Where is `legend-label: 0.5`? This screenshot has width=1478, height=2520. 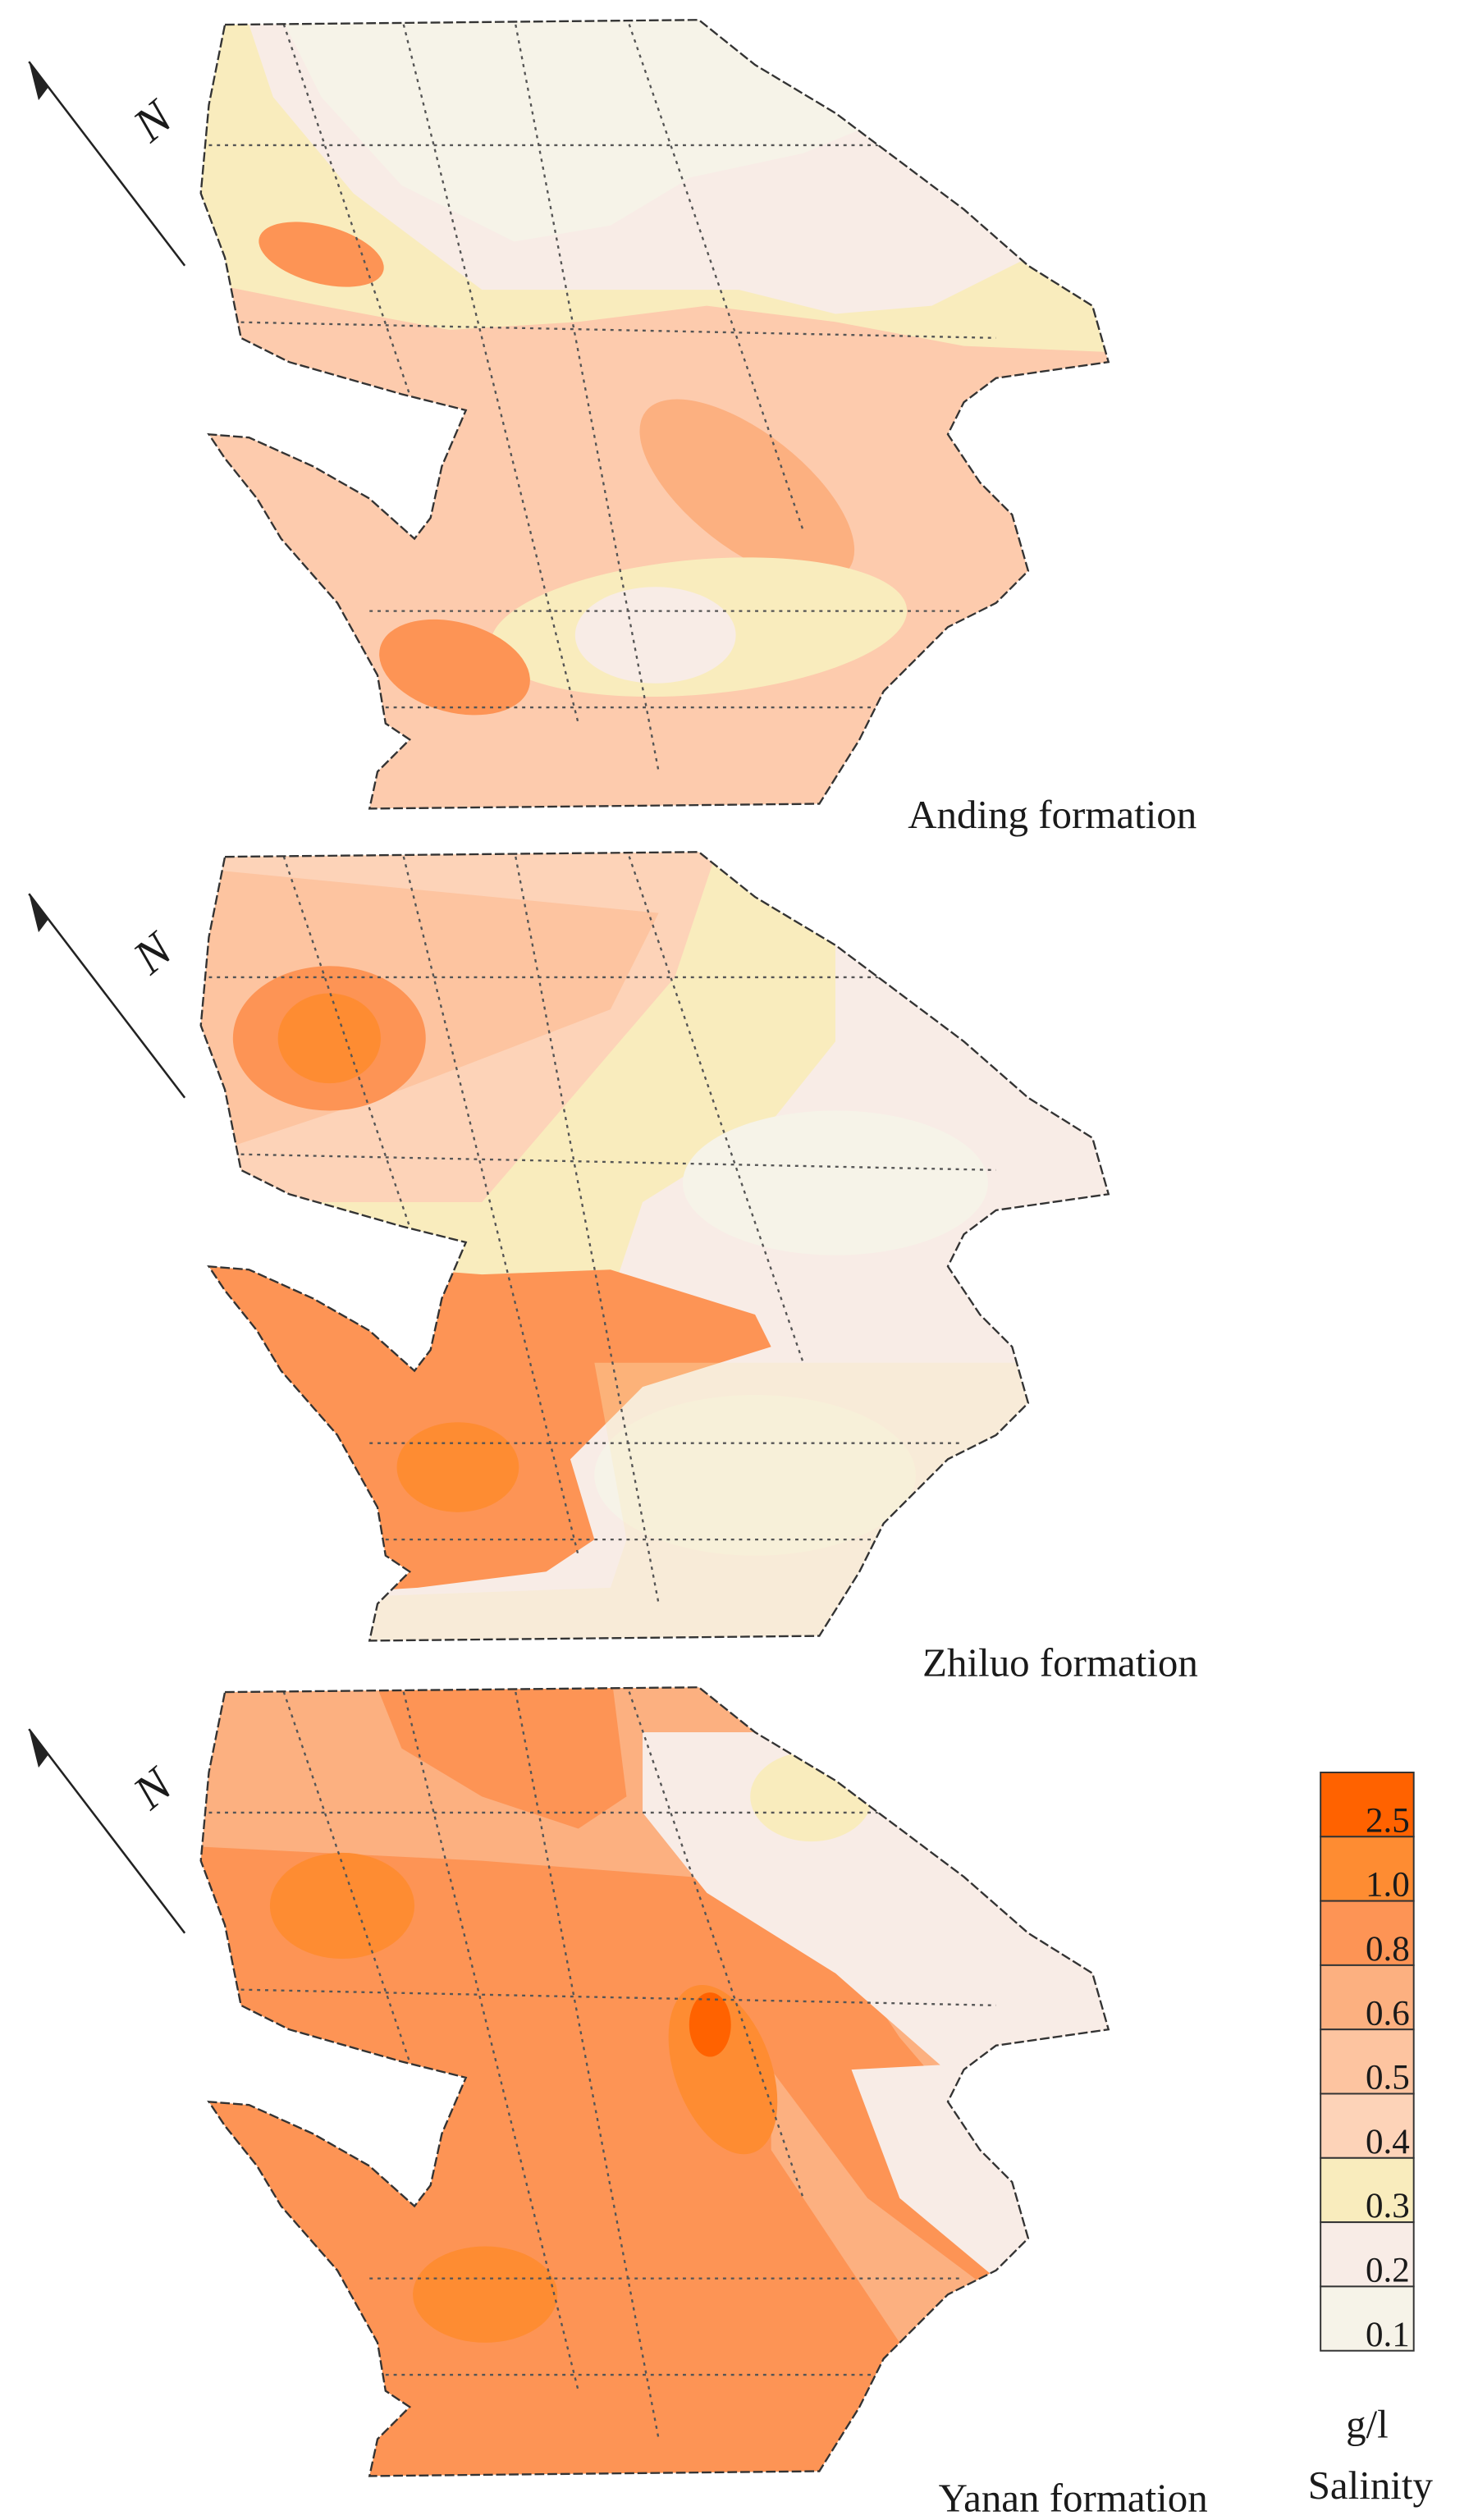 legend-label: 0.5 is located at coordinates (1388, 2078).